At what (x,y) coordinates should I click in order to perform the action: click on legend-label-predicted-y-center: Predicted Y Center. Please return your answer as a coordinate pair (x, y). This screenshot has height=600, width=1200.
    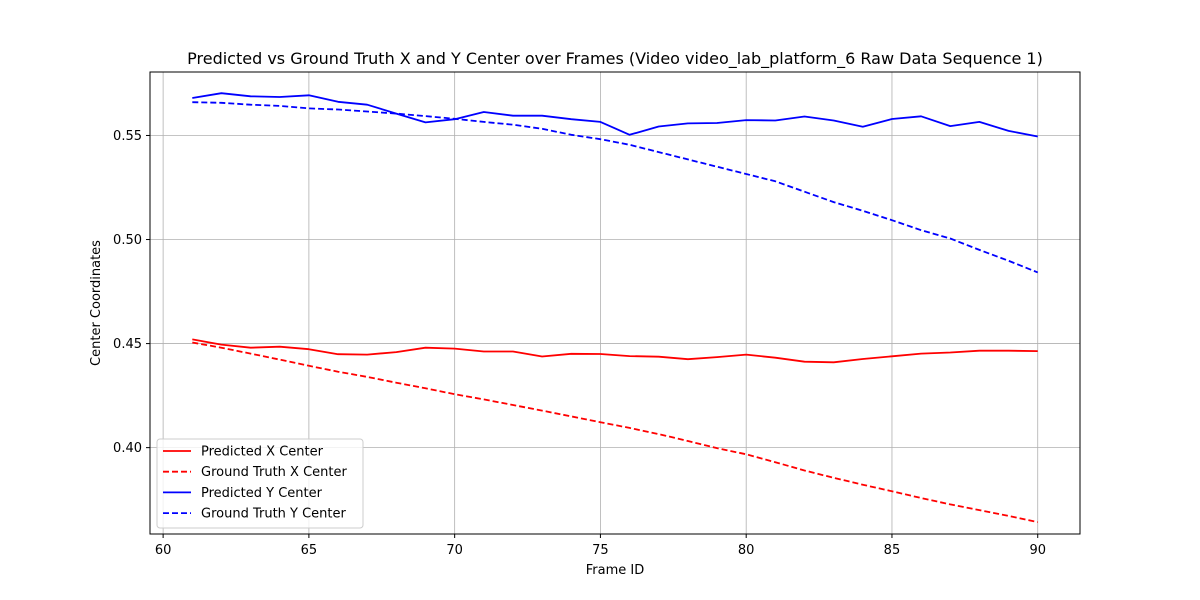
    Looking at the image, I should click on (262, 493).